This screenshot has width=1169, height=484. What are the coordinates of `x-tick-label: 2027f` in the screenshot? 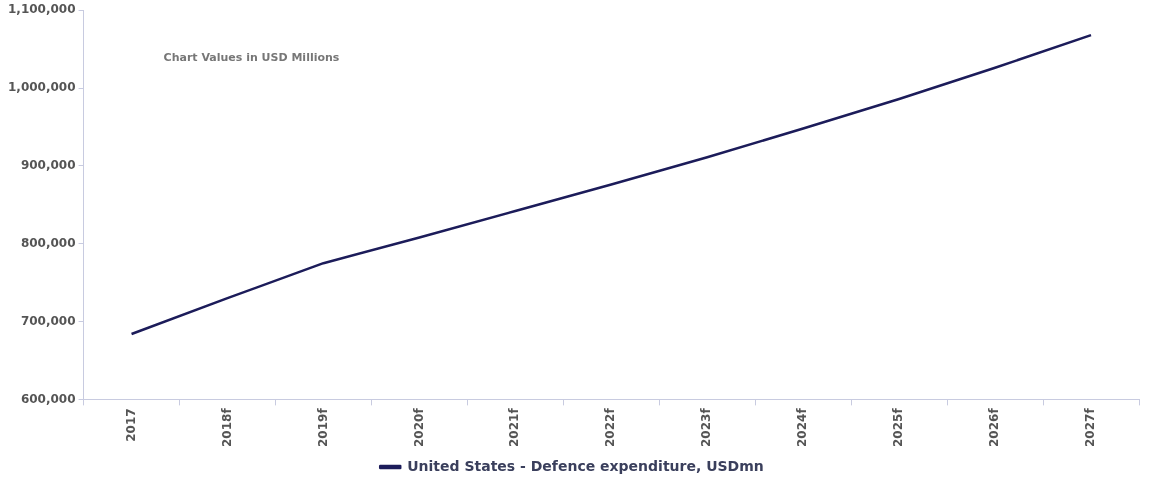 It's located at (1090, 427).